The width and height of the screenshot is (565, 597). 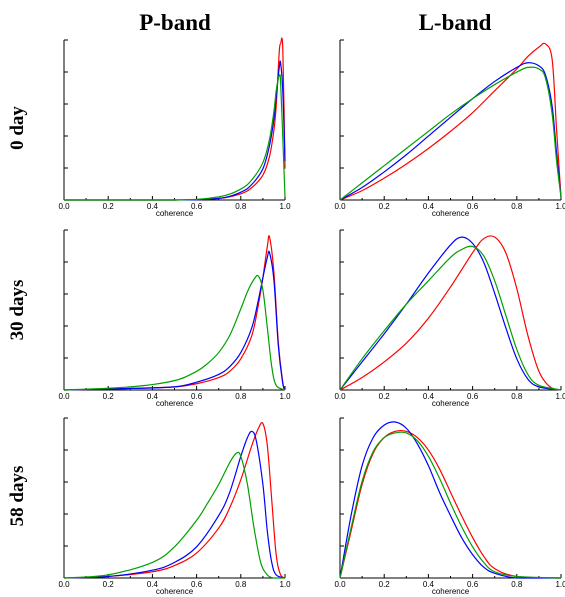 What do you see at coordinates (455, 22) in the screenshot?
I see `column-title-l-band: L-band` at bounding box center [455, 22].